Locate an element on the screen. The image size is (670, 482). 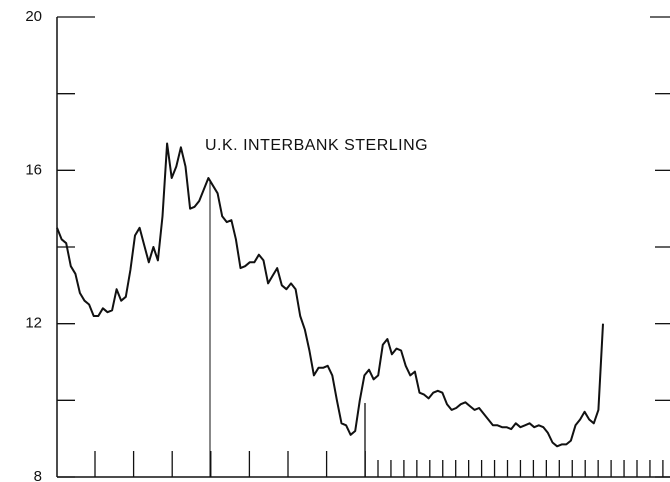
y-tick-label: 16 is located at coordinates (33, 169).